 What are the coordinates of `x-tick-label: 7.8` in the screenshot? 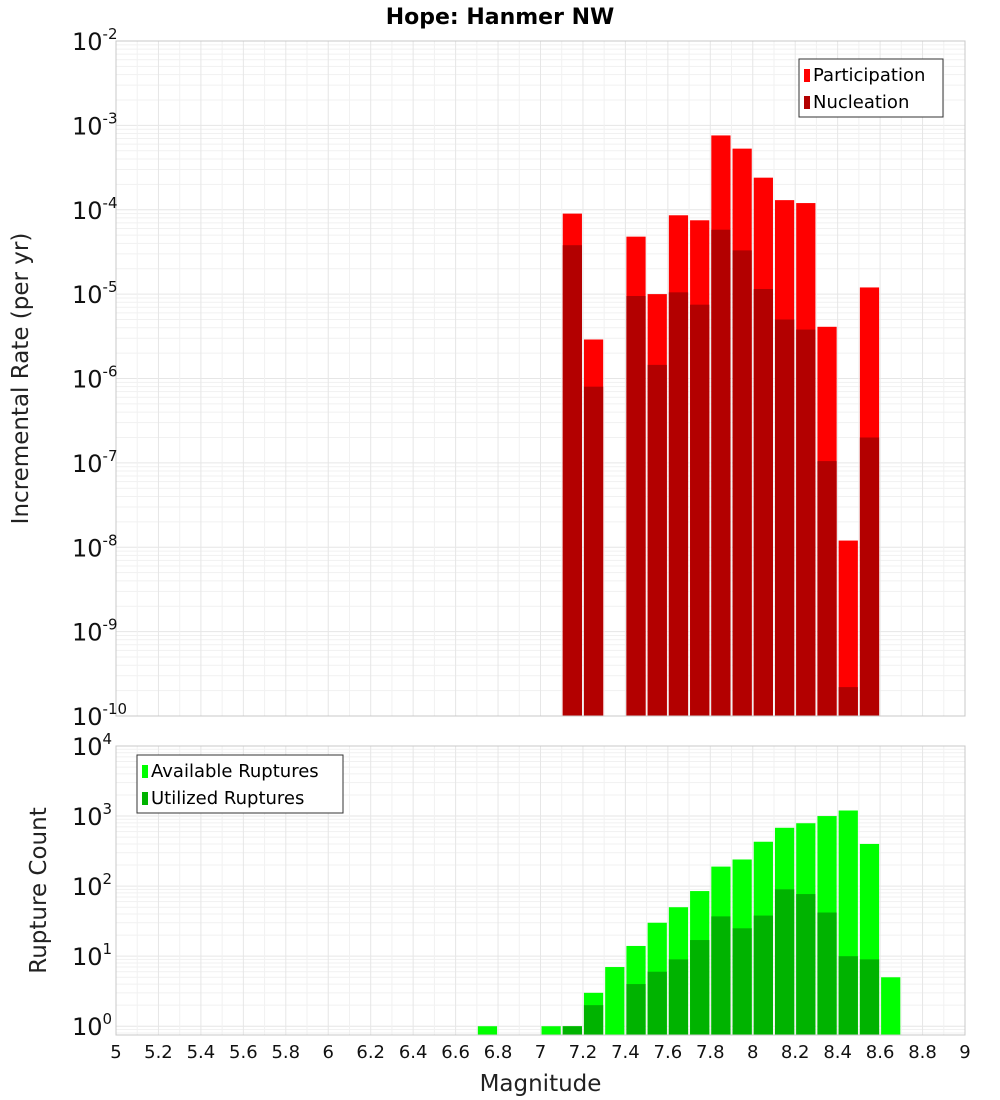 It's located at (710, 1052).